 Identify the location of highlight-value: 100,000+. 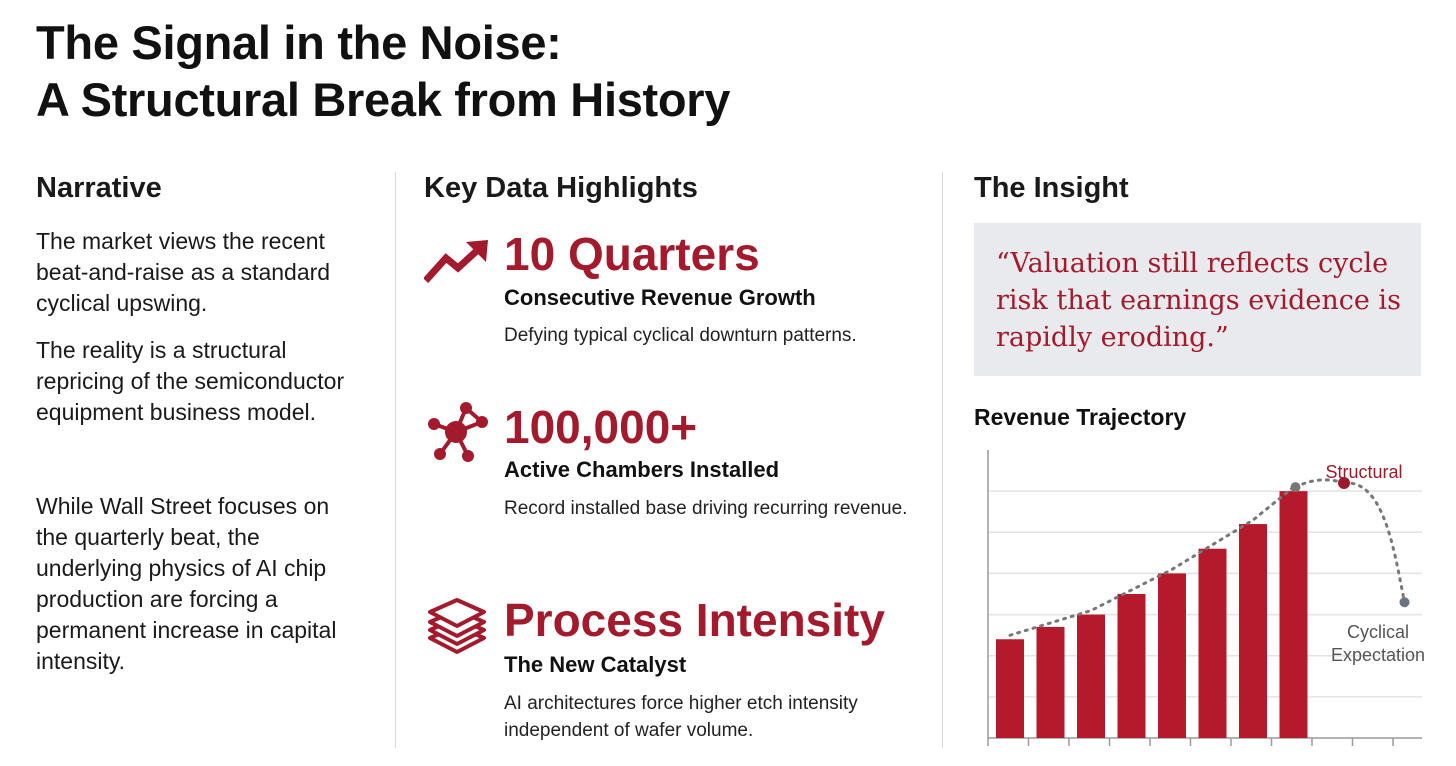
(601, 427).